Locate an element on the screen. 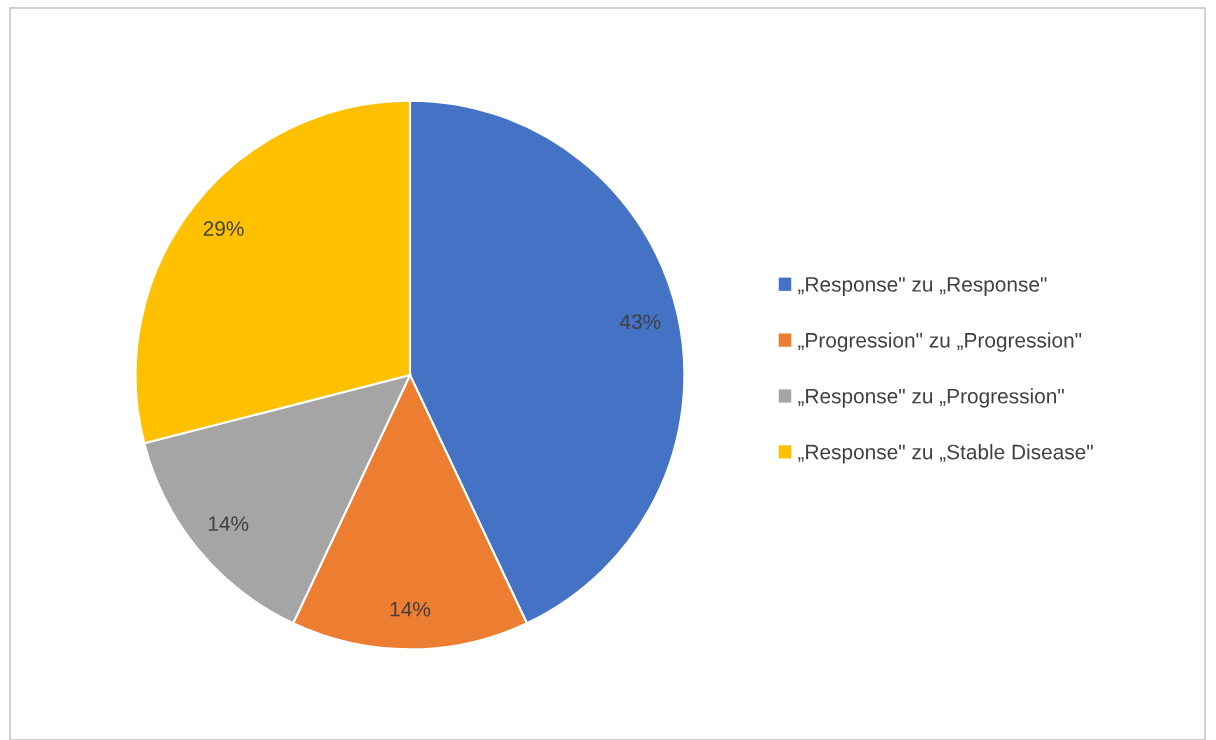 The height and width of the screenshot is (740, 1216). data-label: 43% is located at coordinates (640, 322).